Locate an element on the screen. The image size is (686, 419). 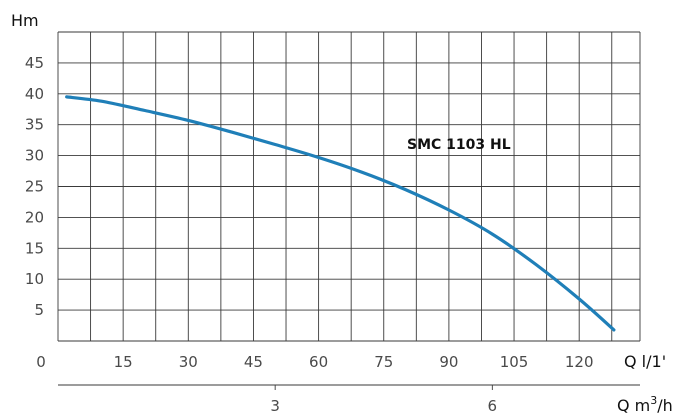
y-tick-label: 35 is located at coordinates (34, 125).